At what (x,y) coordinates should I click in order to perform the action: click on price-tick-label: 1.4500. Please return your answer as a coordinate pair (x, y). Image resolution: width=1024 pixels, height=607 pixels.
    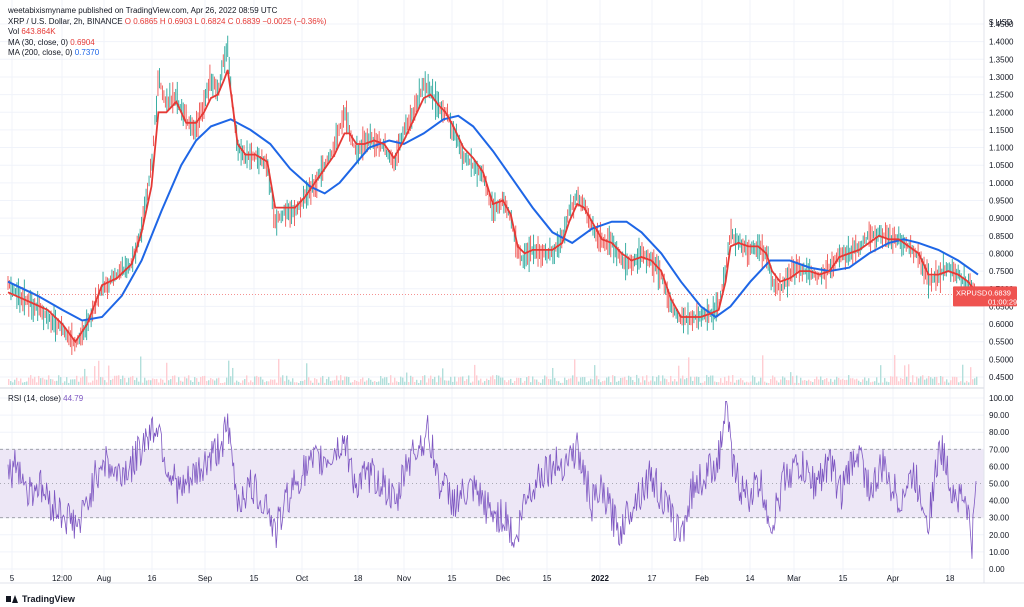
    Looking at the image, I should click on (1001, 24).